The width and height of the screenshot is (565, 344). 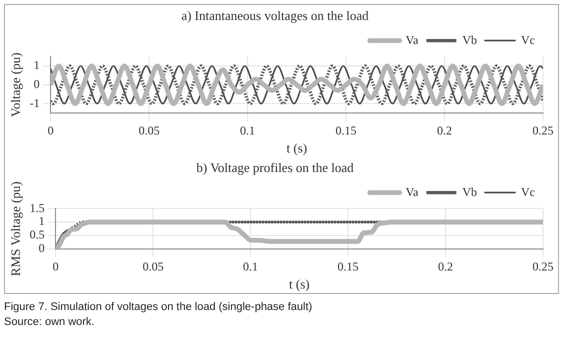 What do you see at coordinates (275, 16) in the screenshot?
I see `chart-title: a) Intantaneous voltages on the load` at bounding box center [275, 16].